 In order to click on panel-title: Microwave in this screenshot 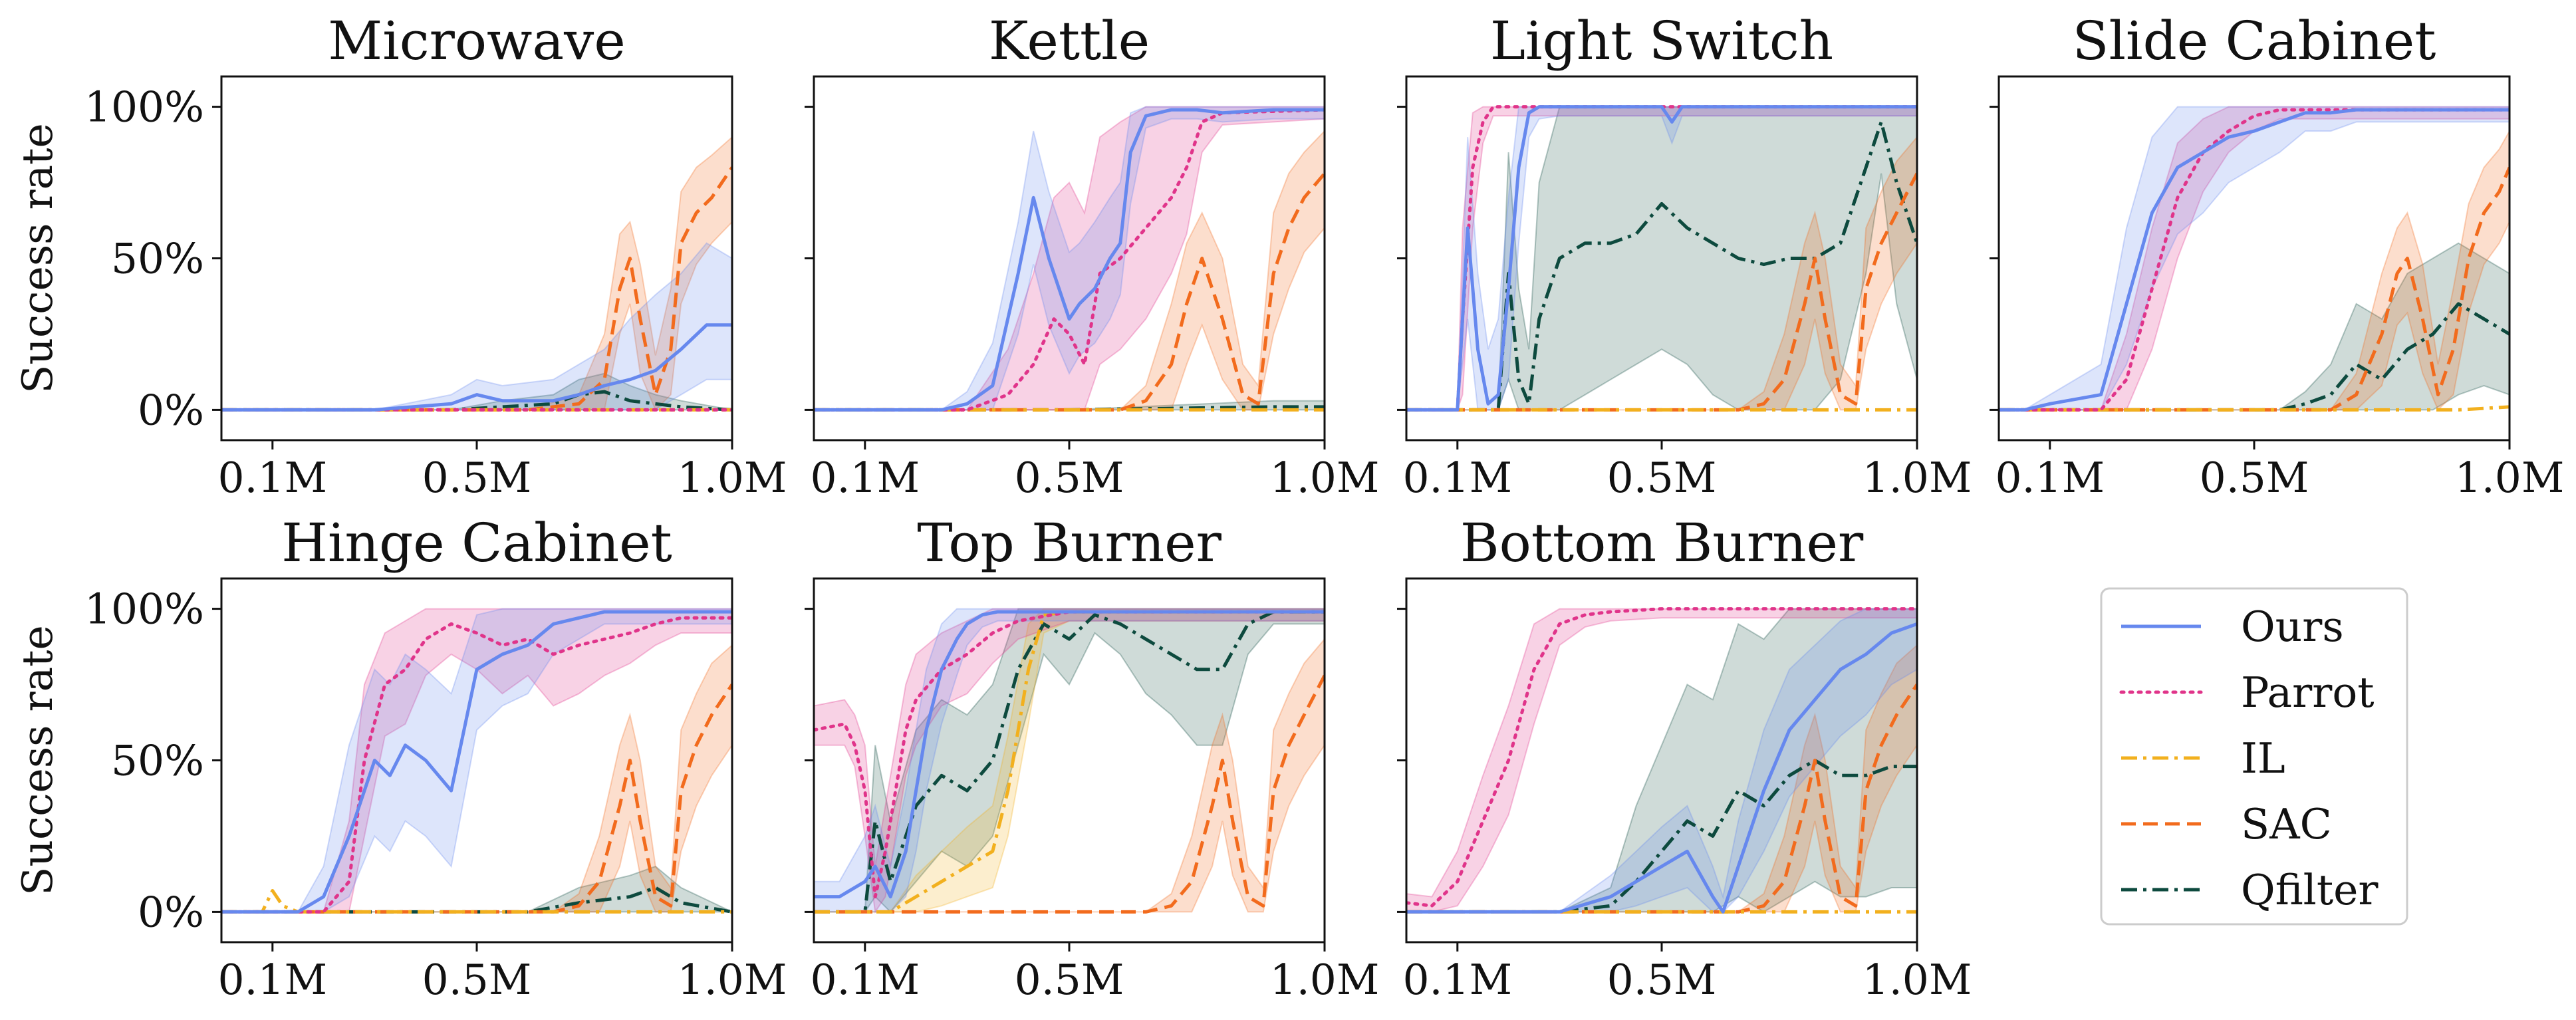, I will do `click(476, 41)`.